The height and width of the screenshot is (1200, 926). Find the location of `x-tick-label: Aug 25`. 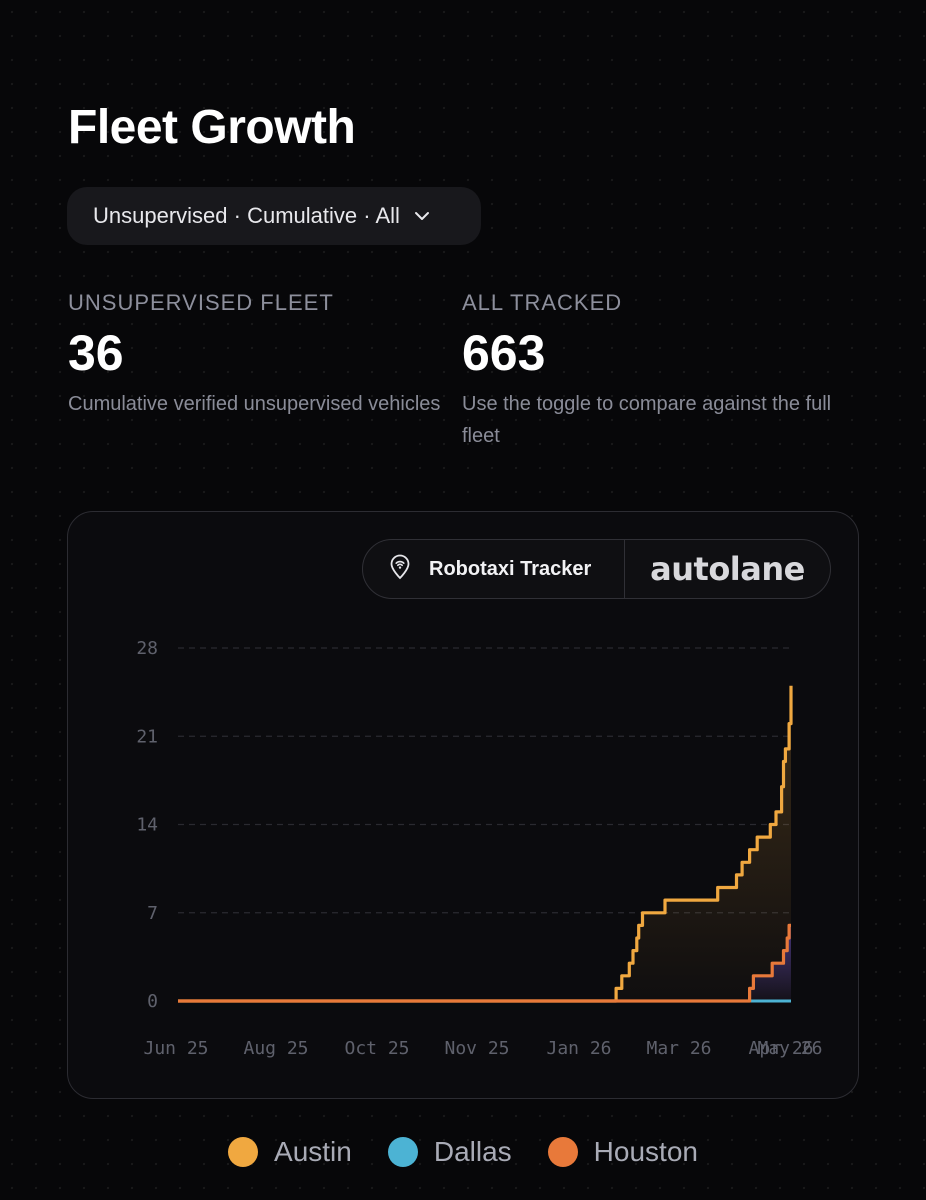

x-tick-label: Aug 25 is located at coordinates (275, 1048).